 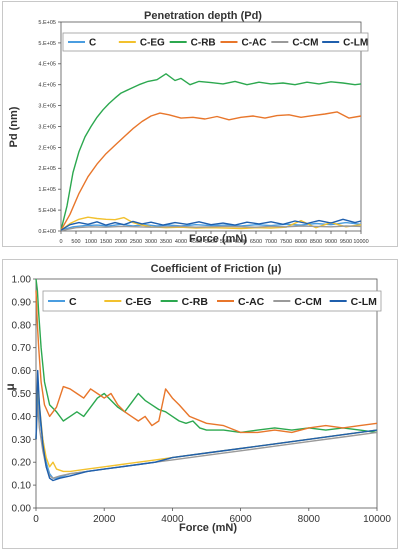 I want to click on x-tick-label: 3000, so click(x=151, y=242).